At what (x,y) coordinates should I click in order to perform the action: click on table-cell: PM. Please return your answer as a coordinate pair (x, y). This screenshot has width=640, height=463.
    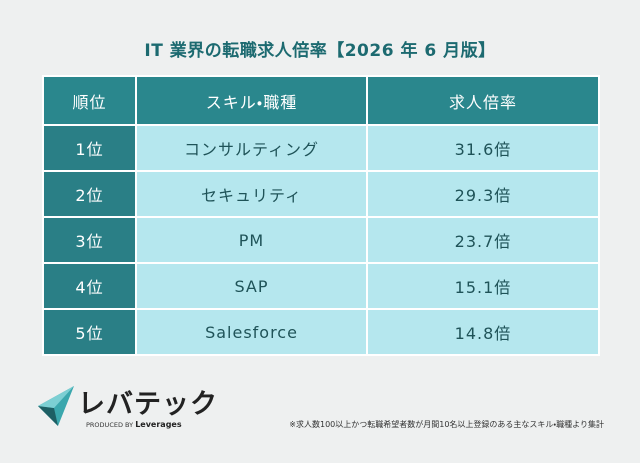
    Looking at the image, I should click on (251, 240).